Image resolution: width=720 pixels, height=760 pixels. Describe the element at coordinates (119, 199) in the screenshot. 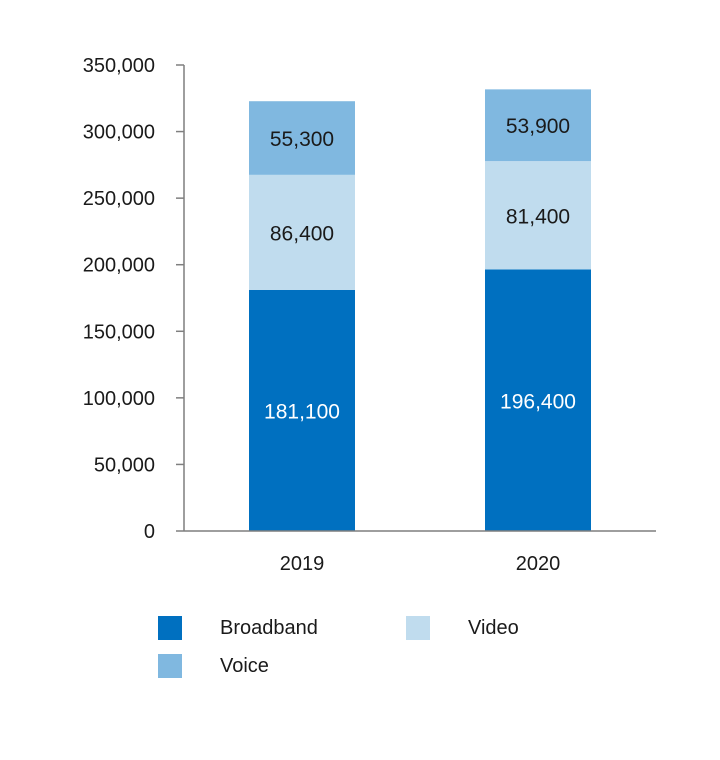

I see `y-tick-label: 250,000` at that location.